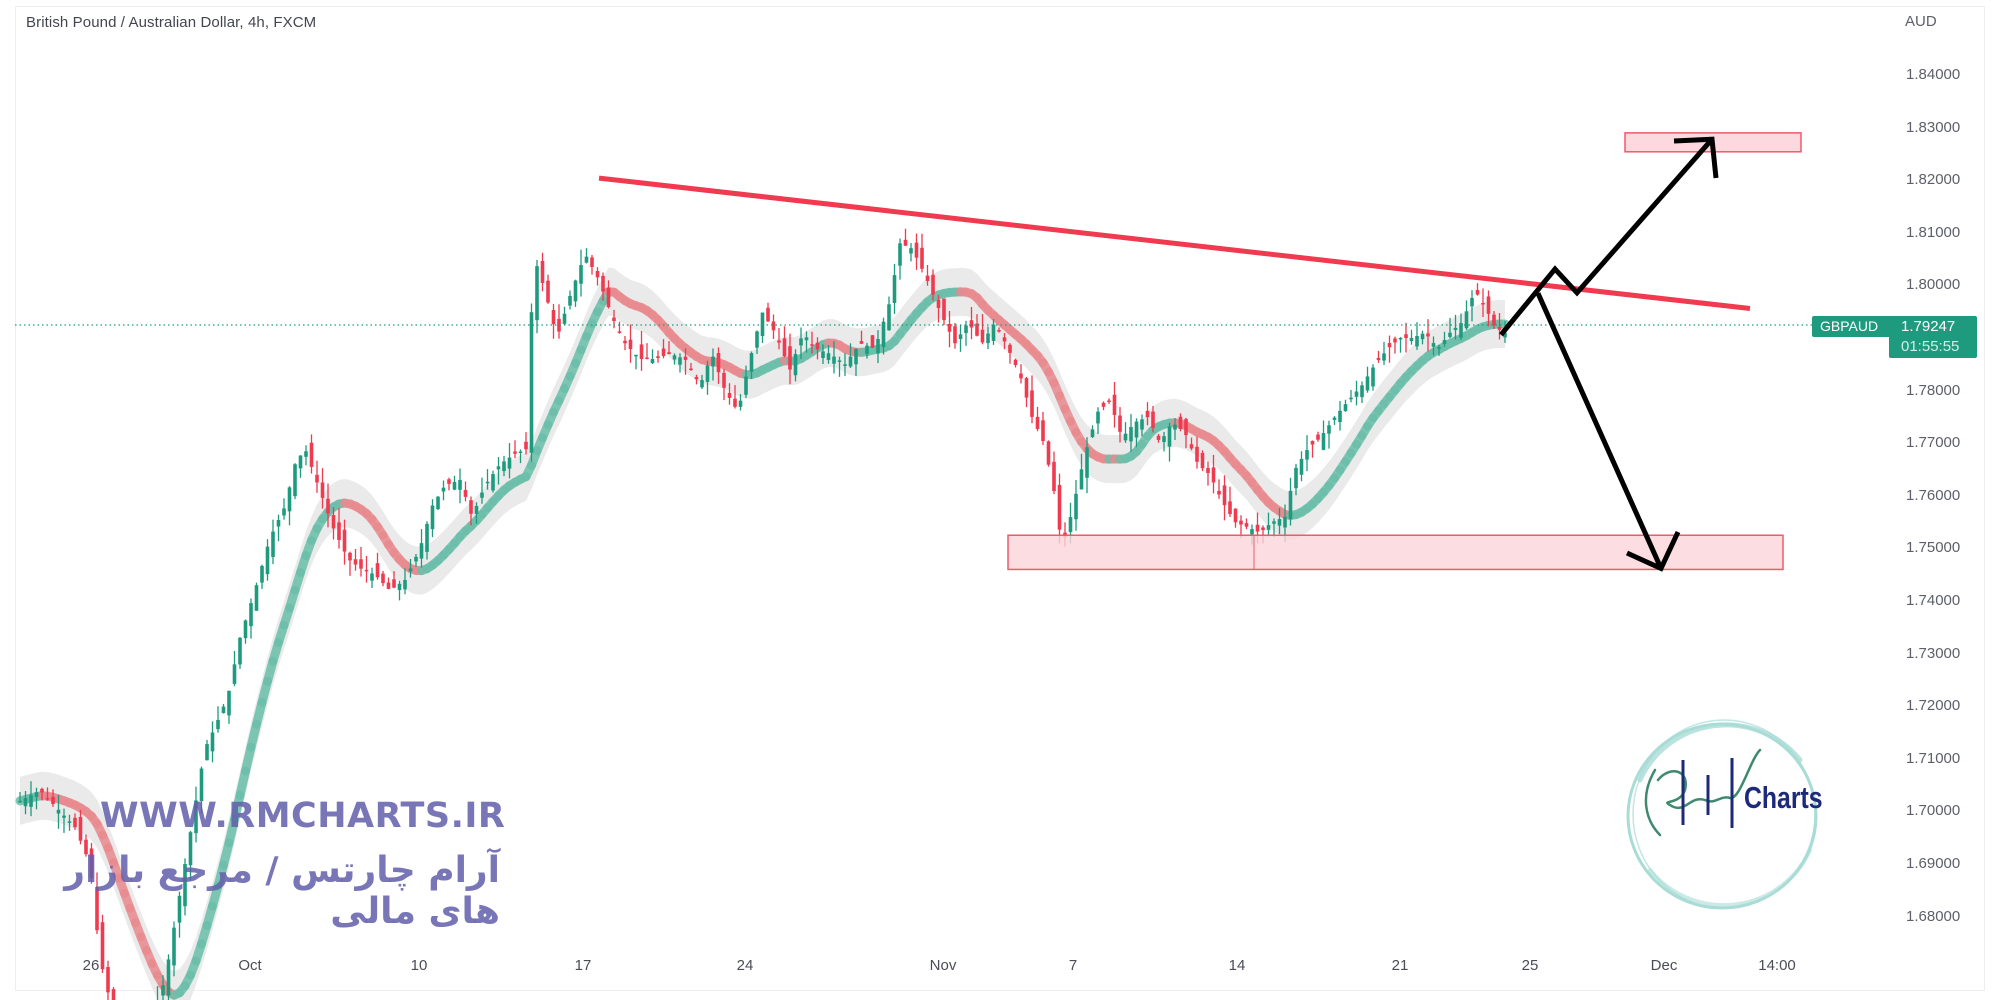  Describe the element at coordinates (1237, 965) in the screenshot. I see `time-tick: 14` at that location.